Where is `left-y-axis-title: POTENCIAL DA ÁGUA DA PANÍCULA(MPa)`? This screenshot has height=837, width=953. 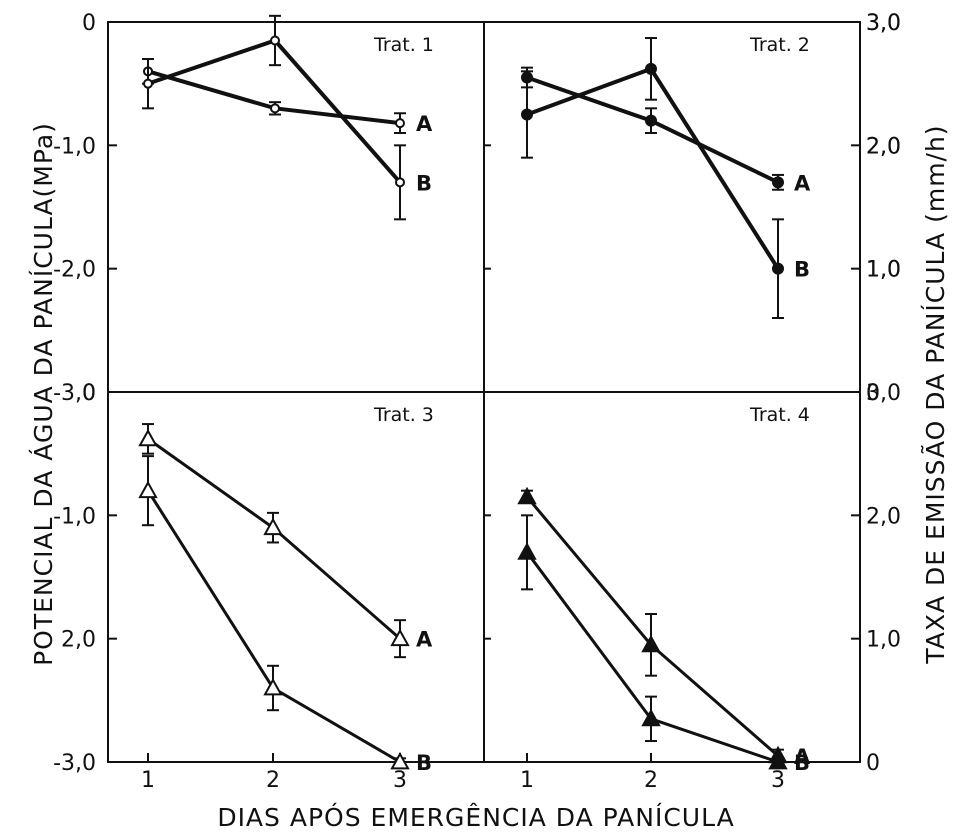
left-y-axis-title: POTENCIAL DA ÁGUA DA PANÍCULA(MPa) is located at coordinates (43, 394).